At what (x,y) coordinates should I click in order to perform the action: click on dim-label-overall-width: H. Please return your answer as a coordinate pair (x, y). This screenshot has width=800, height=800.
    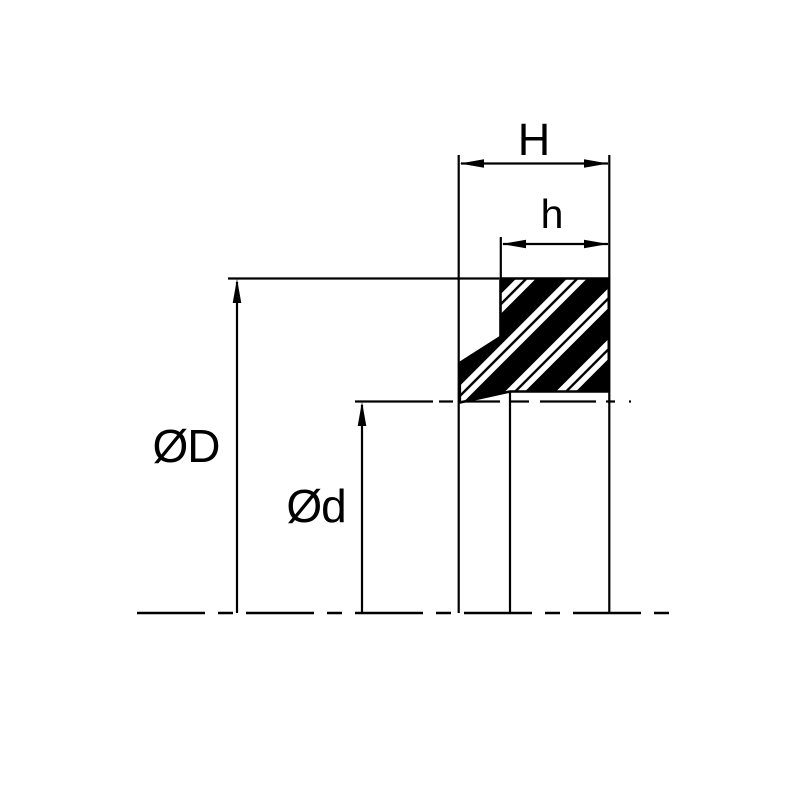
    Looking at the image, I should click on (534, 139).